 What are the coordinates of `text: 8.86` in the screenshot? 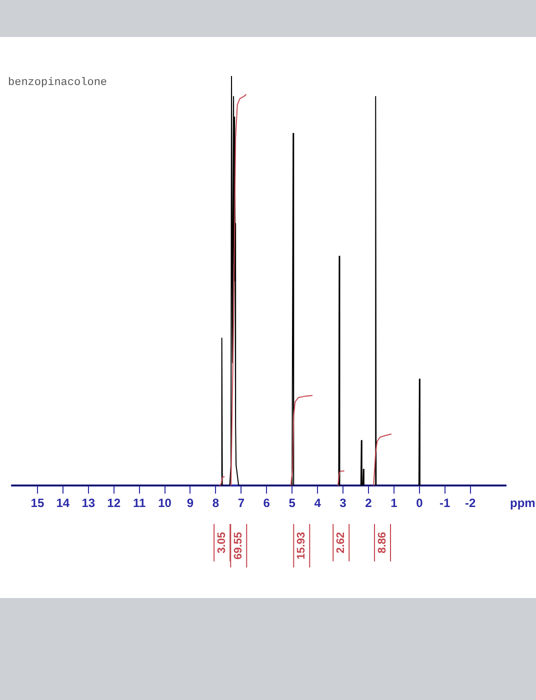 It's located at (382, 543).